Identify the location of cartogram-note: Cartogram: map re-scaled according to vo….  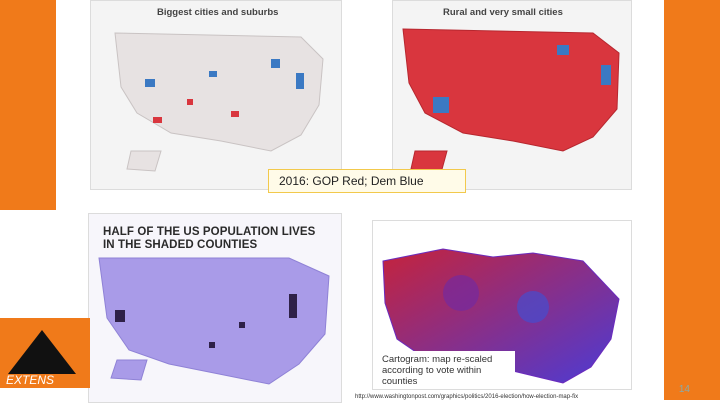
(447, 370).